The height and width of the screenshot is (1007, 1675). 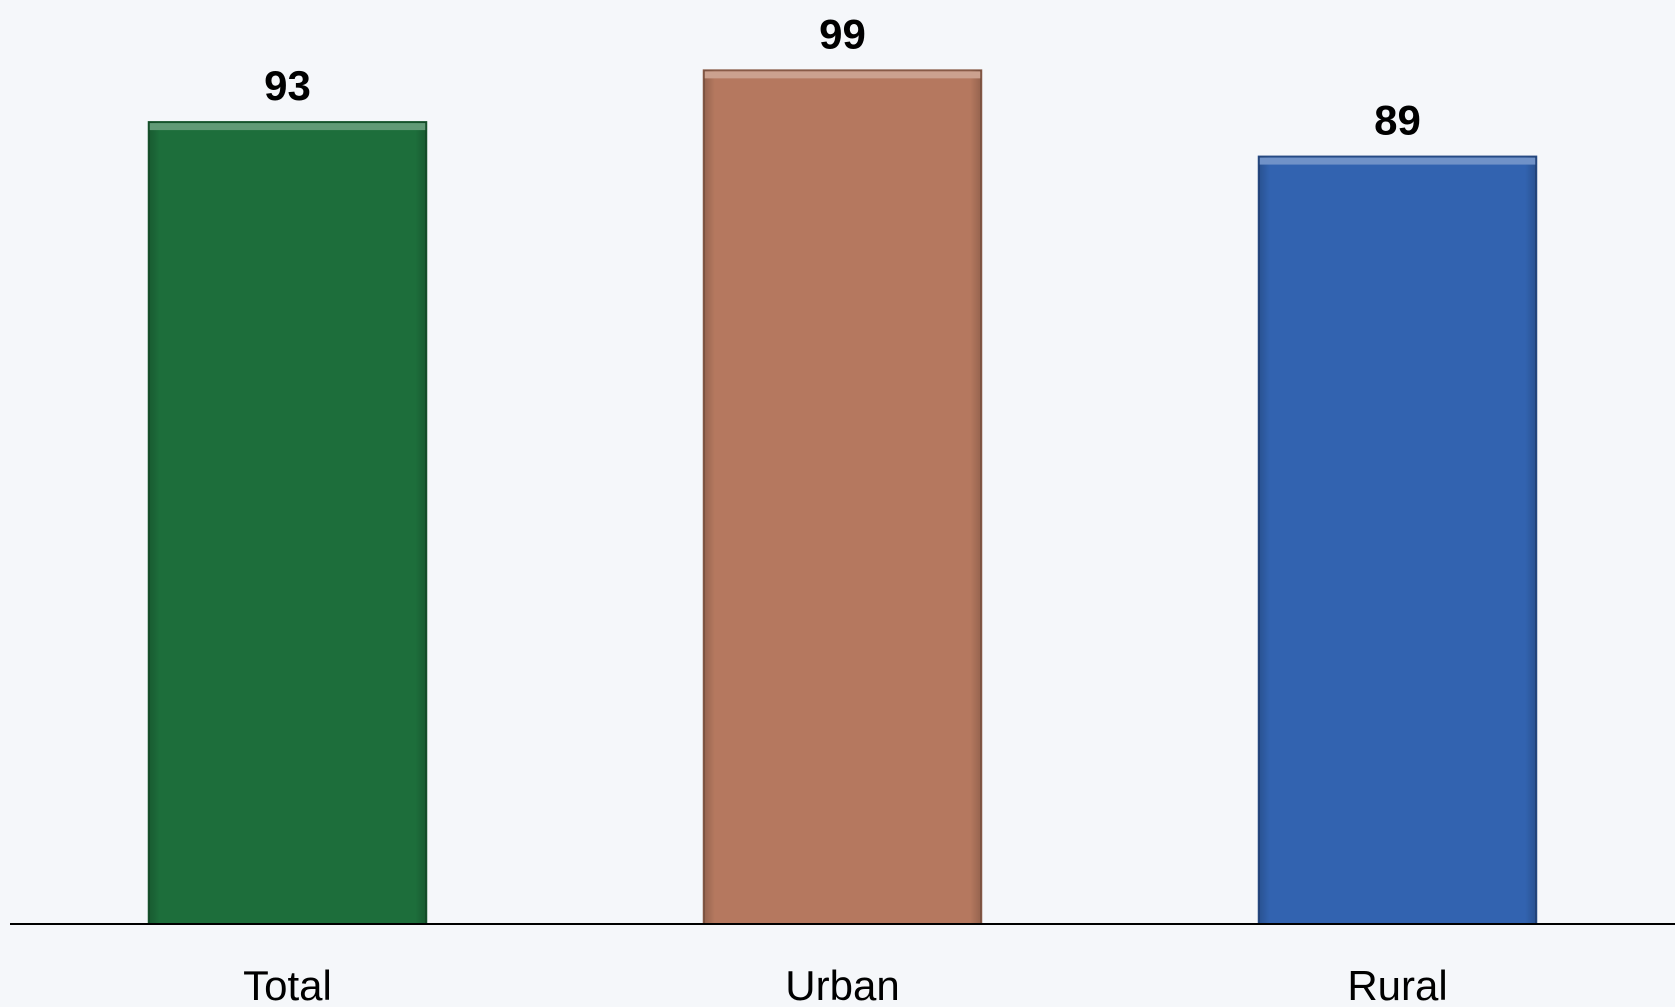 What do you see at coordinates (1397, 161) in the screenshot?
I see `bar-top-bevel-rural` at bounding box center [1397, 161].